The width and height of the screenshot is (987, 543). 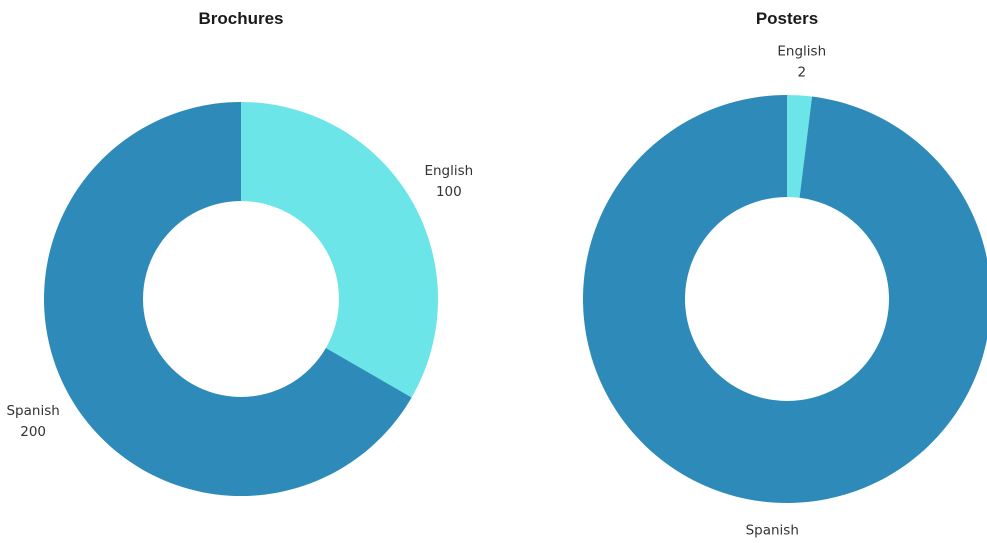 What do you see at coordinates (787, 18) in the screenshot?
I see `chart-title: Posters` at bounding box center [787, 18].